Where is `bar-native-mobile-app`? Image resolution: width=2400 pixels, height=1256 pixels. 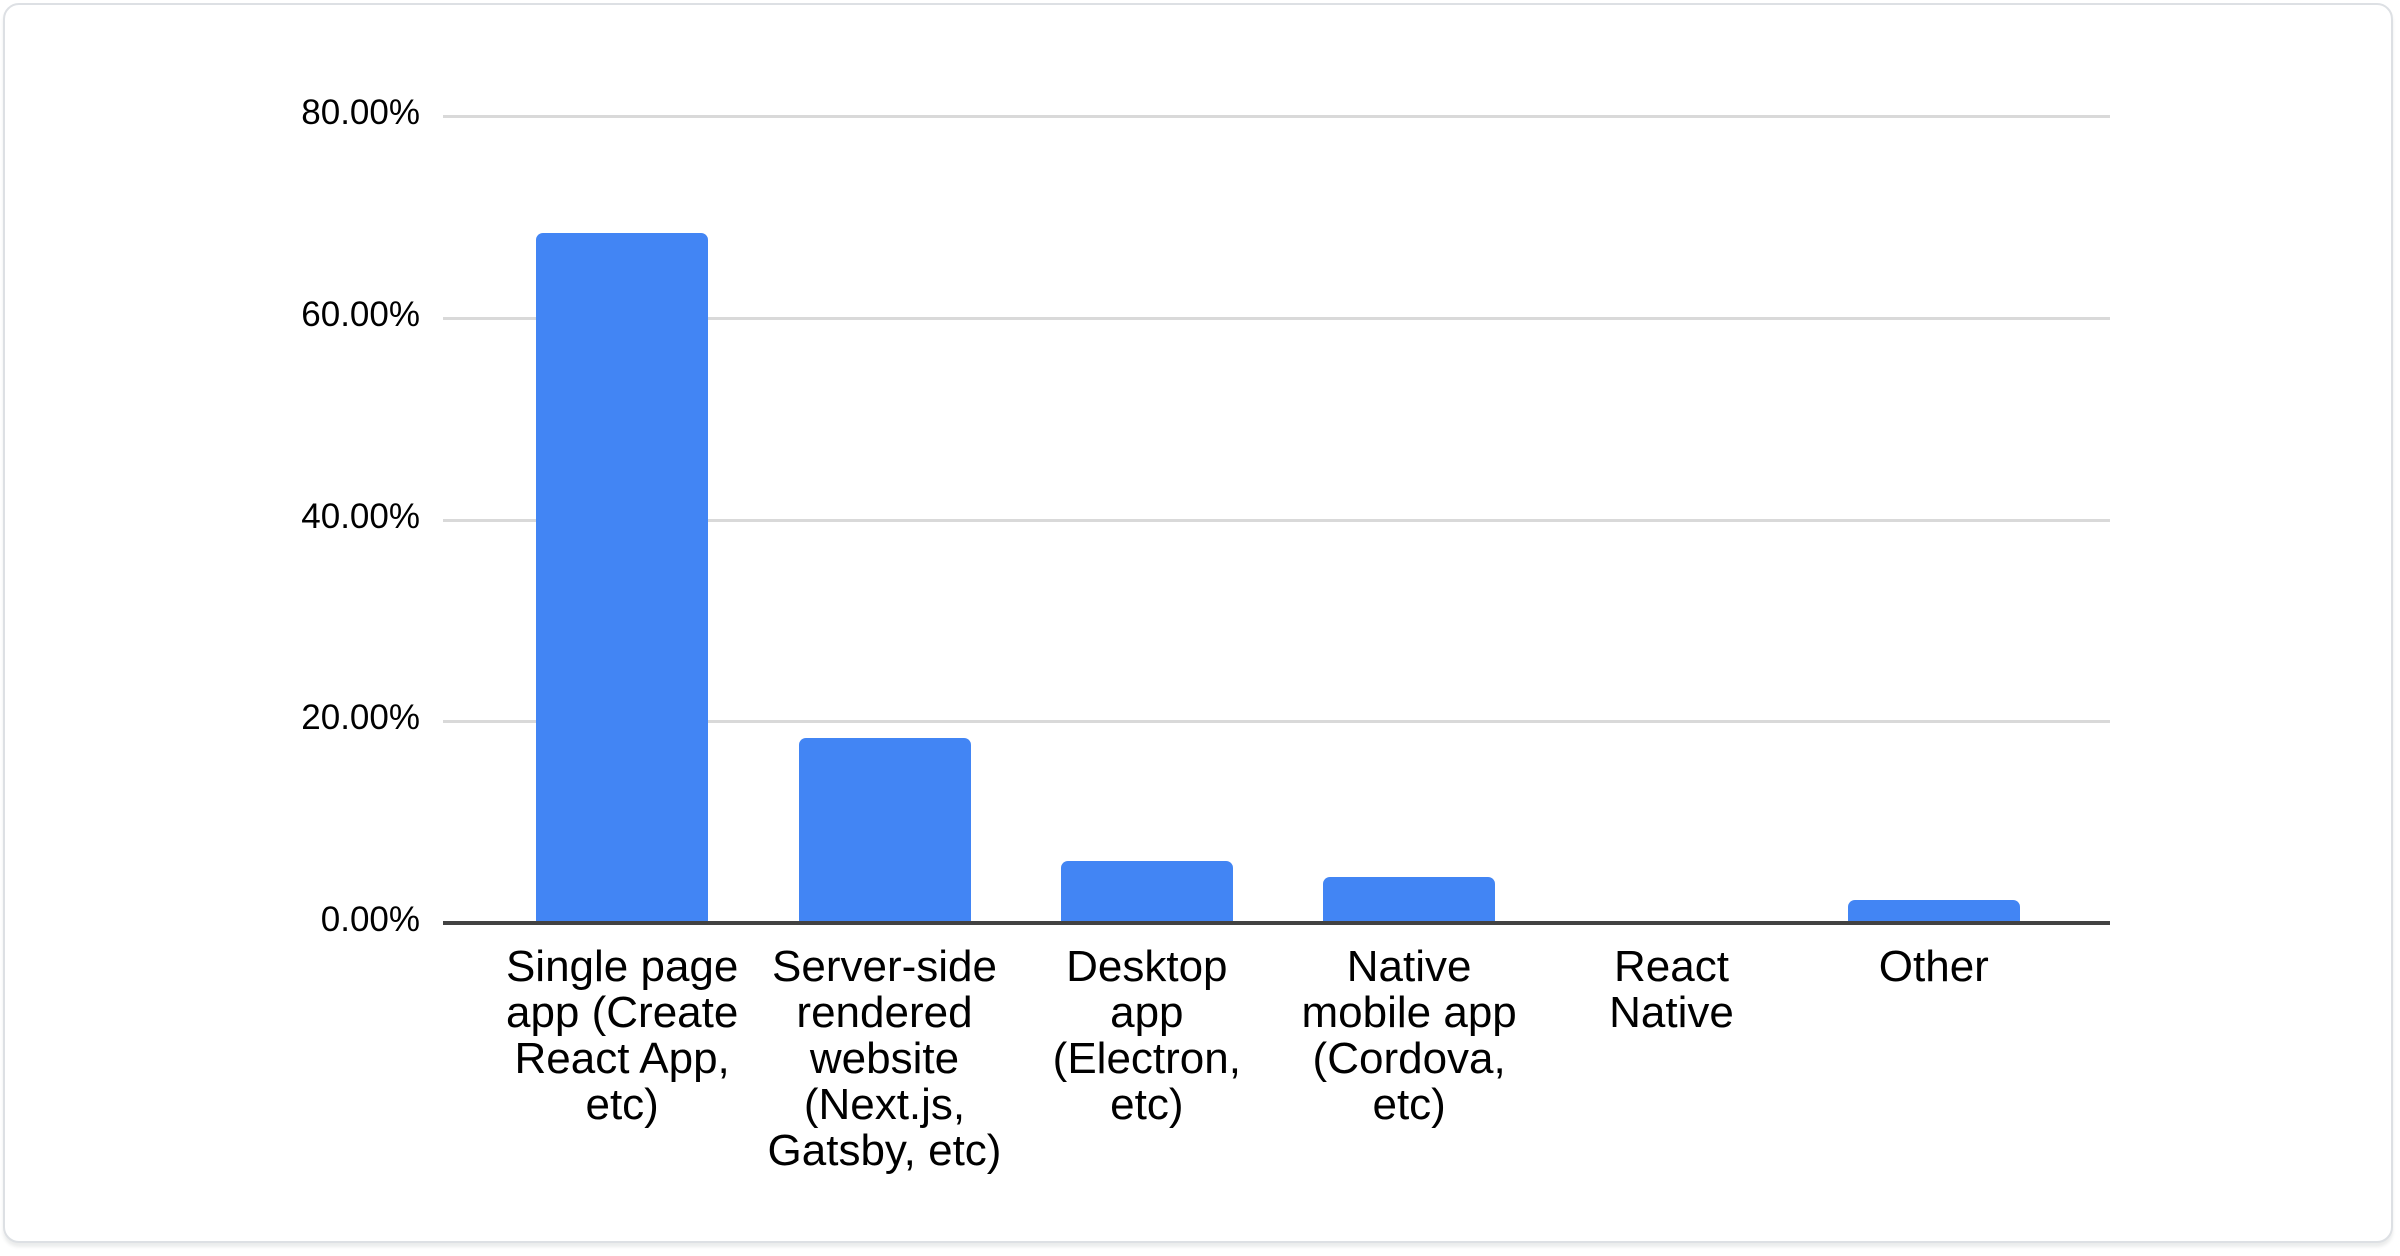 bar-native-mobile-app is located at coordinates (1409, 900).